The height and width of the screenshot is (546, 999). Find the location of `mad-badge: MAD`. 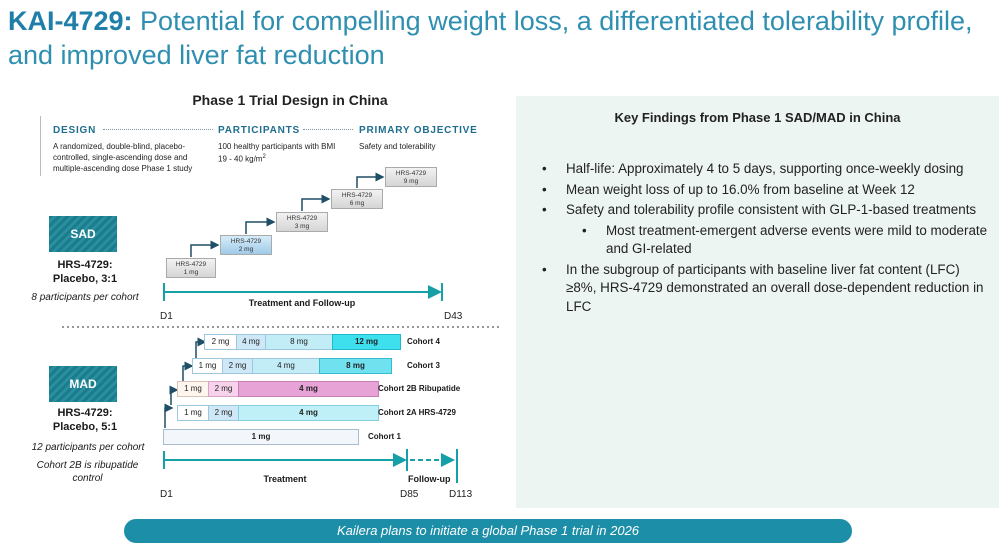

mad-badge: MAD is located at coordinates (83, 384).